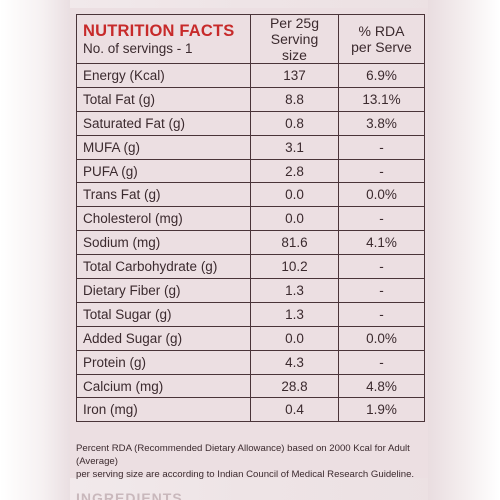 The width and height of the screenshot is (500, 500). What do you see at coordinates (294, 410) in the screenshot?
I see `nutrient-value-cell: 0.4` at bounding box center [294, 410].